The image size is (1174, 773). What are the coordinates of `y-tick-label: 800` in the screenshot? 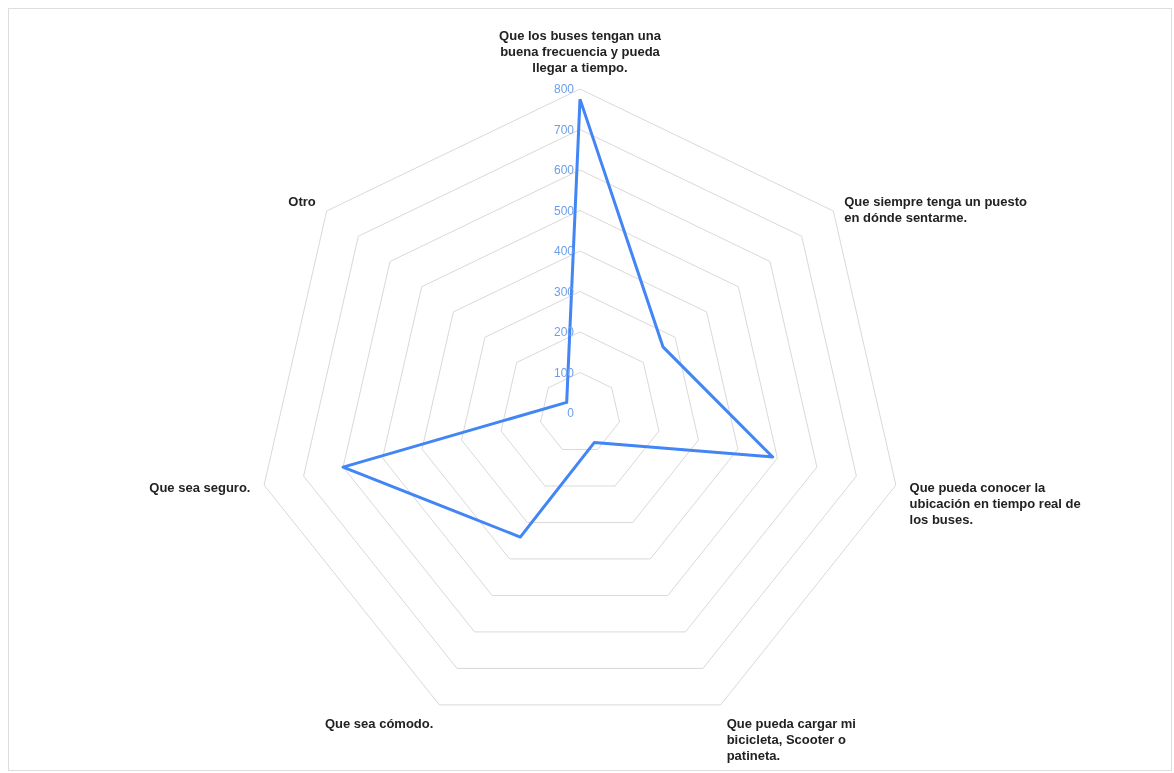 It's located at (564, 89).